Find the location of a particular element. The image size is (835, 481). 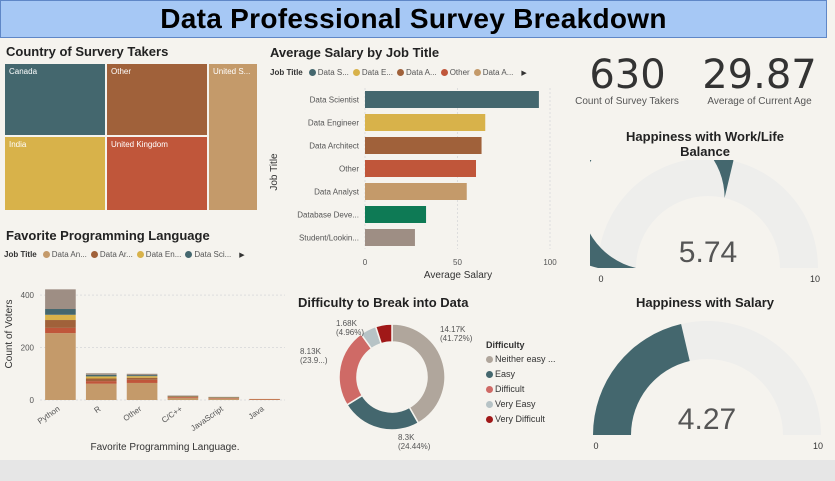

gauge-track is located at coordinates (708, 214).